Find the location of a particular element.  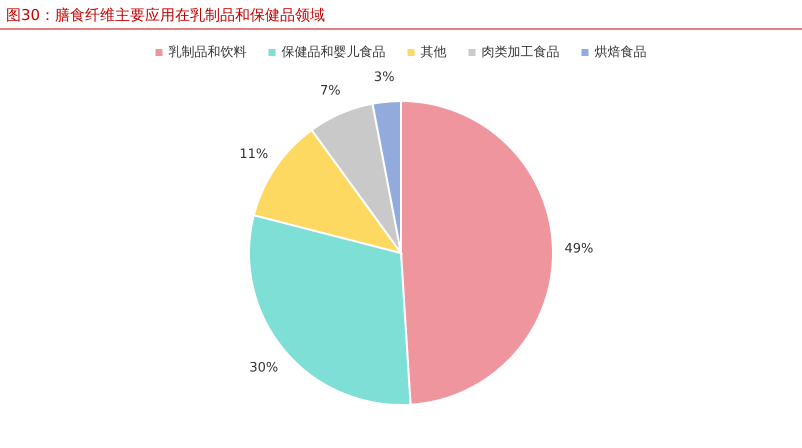

data-label: 49% is located at coordinates (579, 248).